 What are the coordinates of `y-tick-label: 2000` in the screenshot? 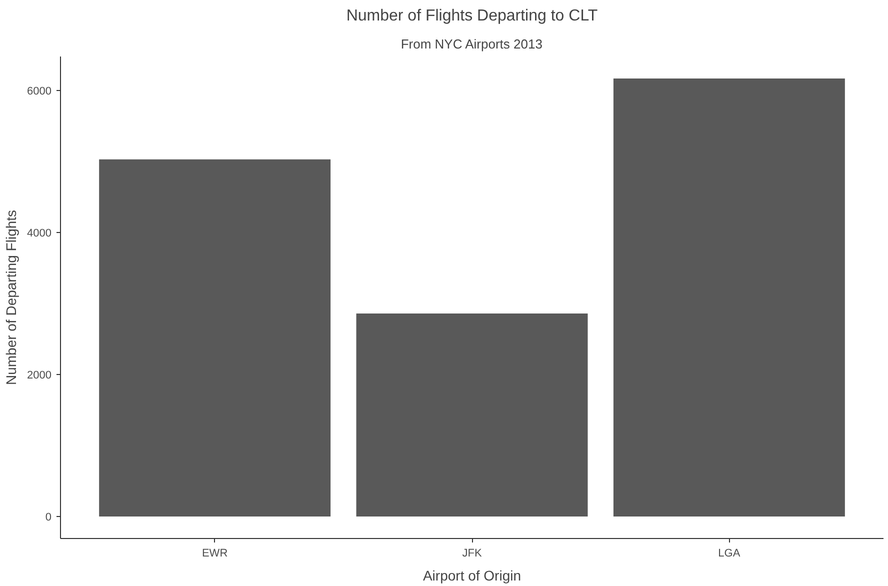 It's located at (39, 376).